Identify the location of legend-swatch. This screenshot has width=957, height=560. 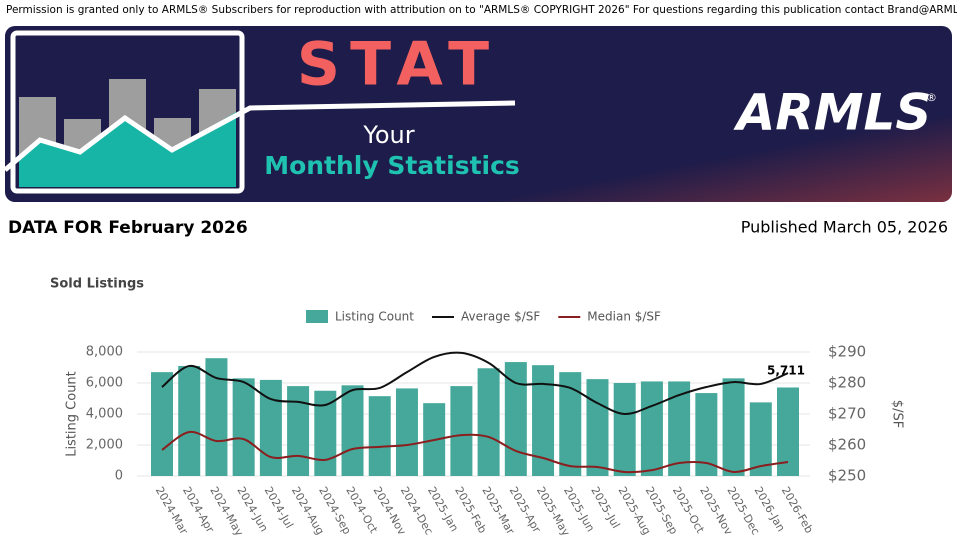
(317, 316).